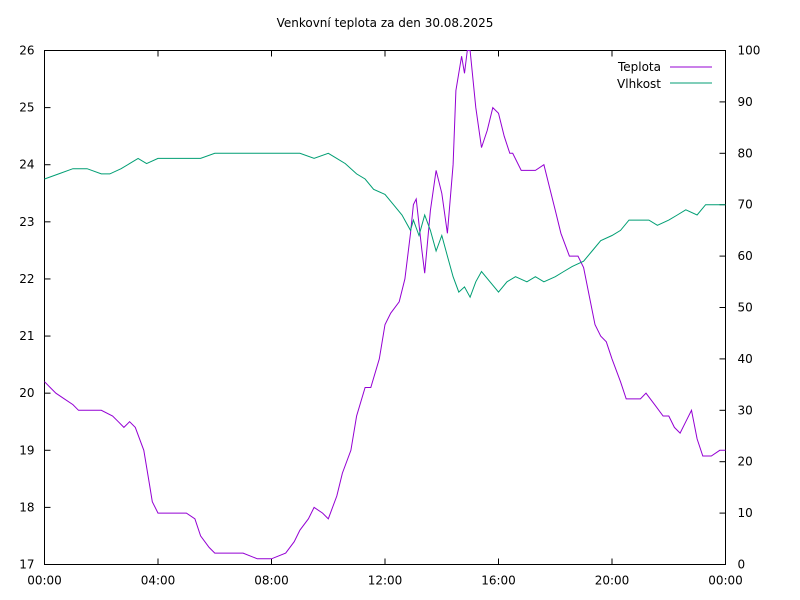 This screenshot has height=600, width=800. Describe the element at coordinates (639, 84) in the screenshot. I see `legend-label-vlhkost: Vlhkost` at that location.